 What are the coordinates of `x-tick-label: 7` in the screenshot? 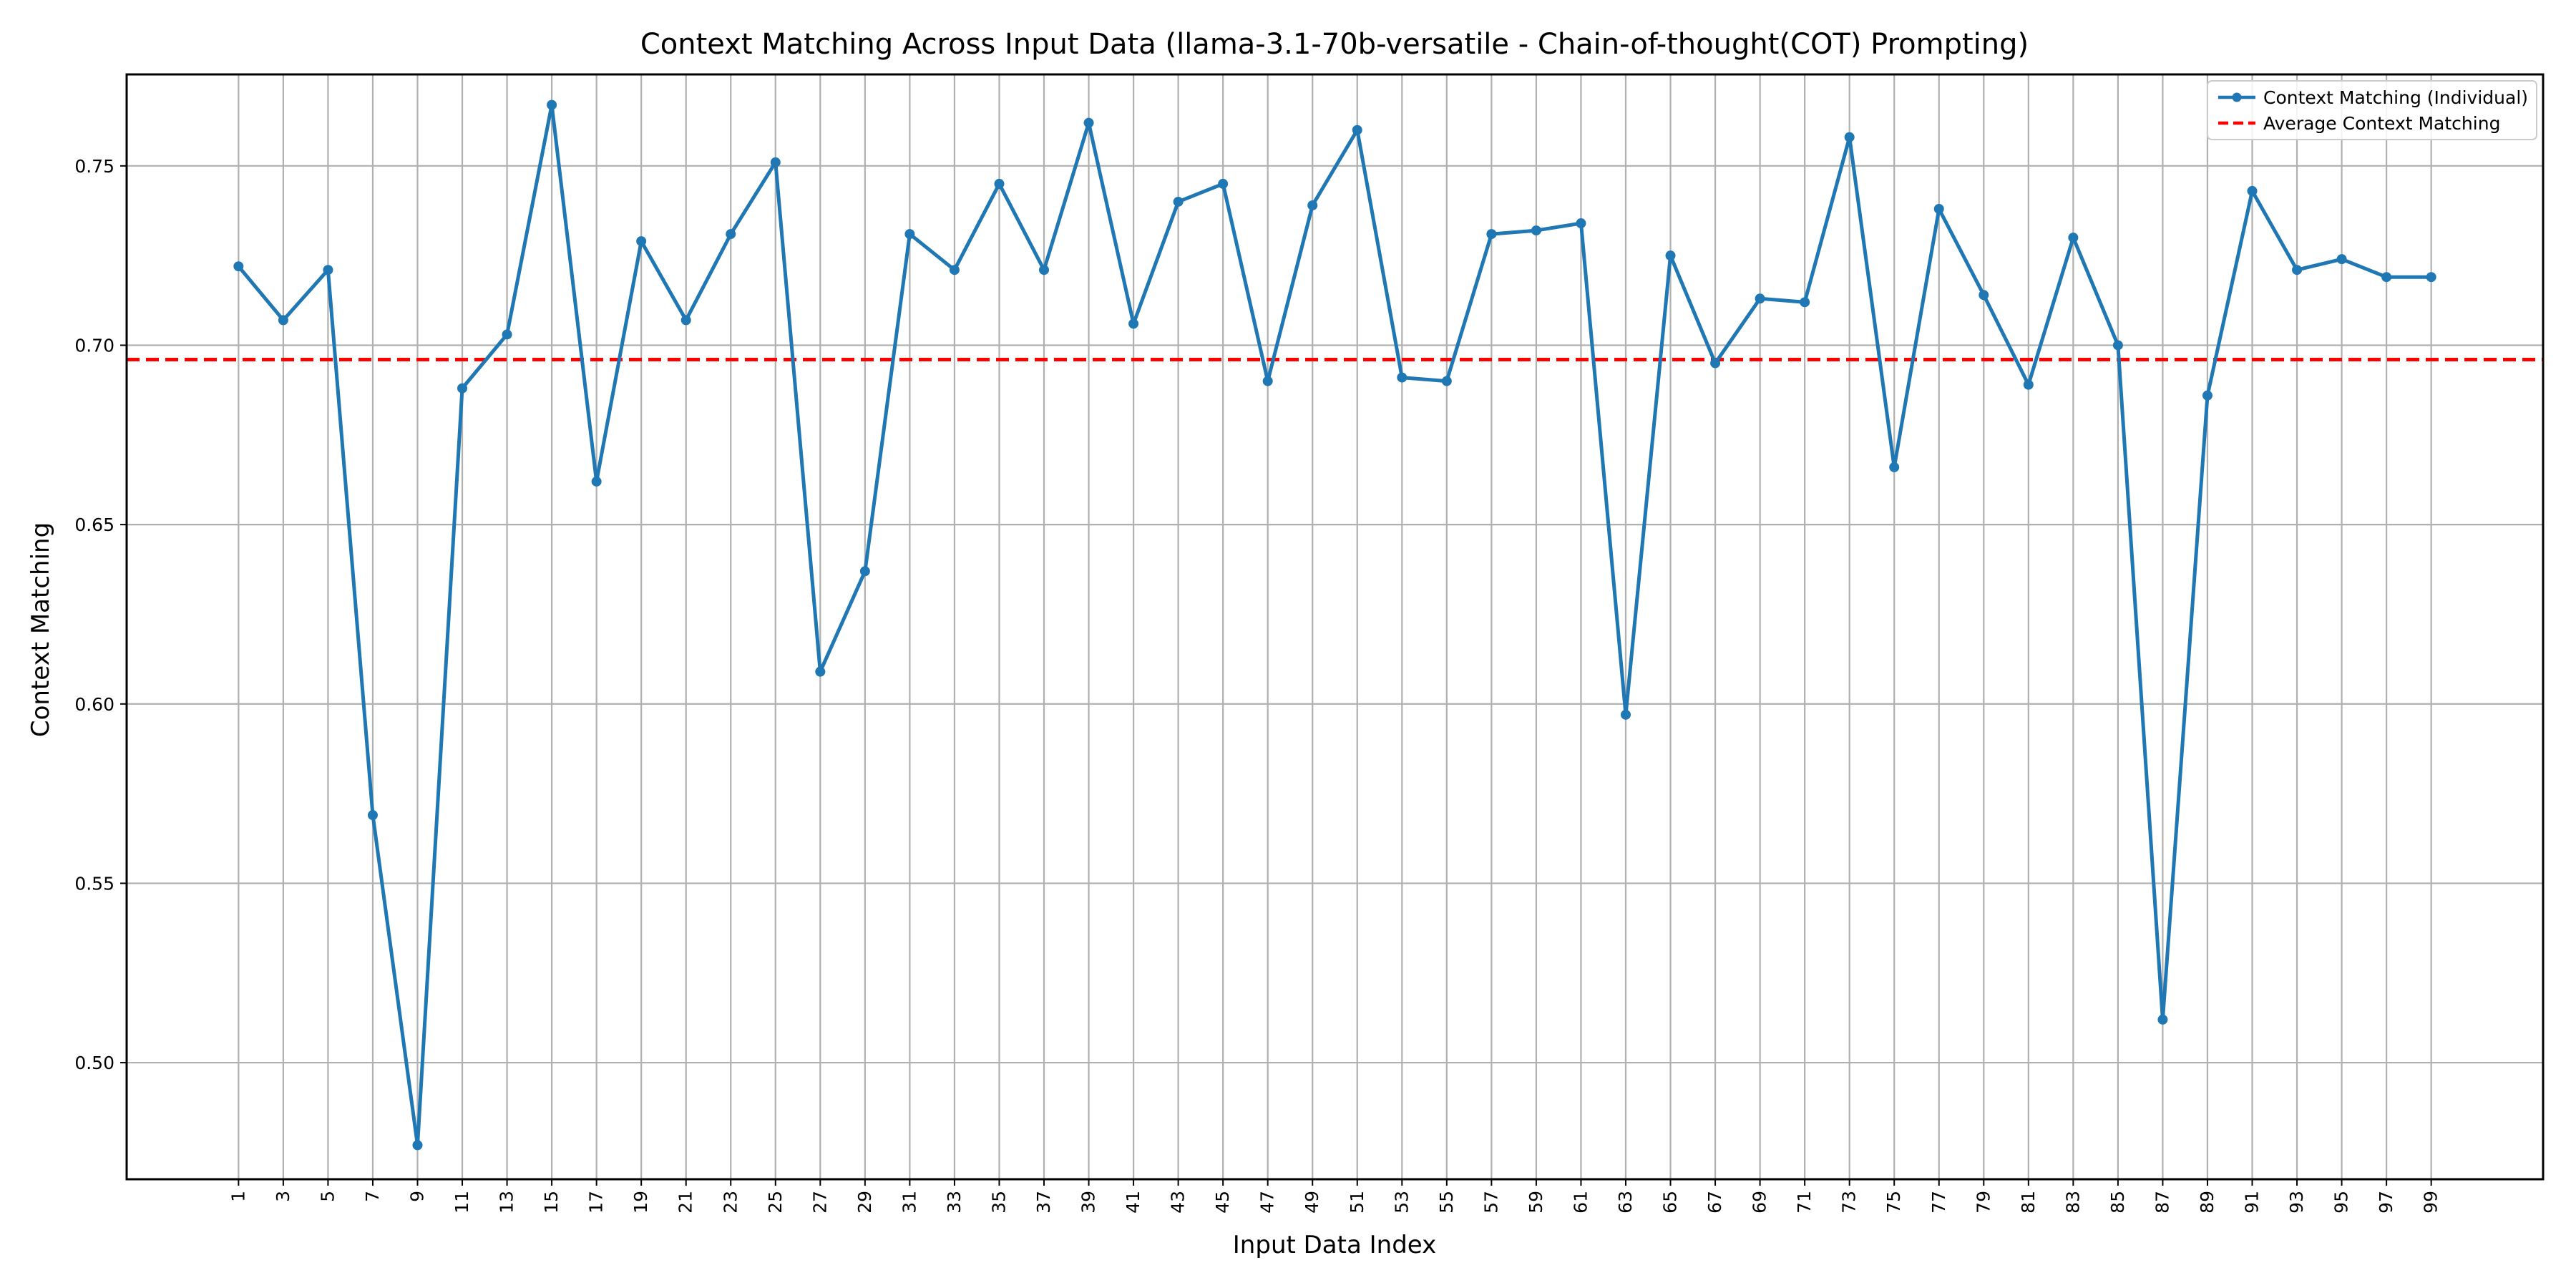 It's located at (372, 1196).